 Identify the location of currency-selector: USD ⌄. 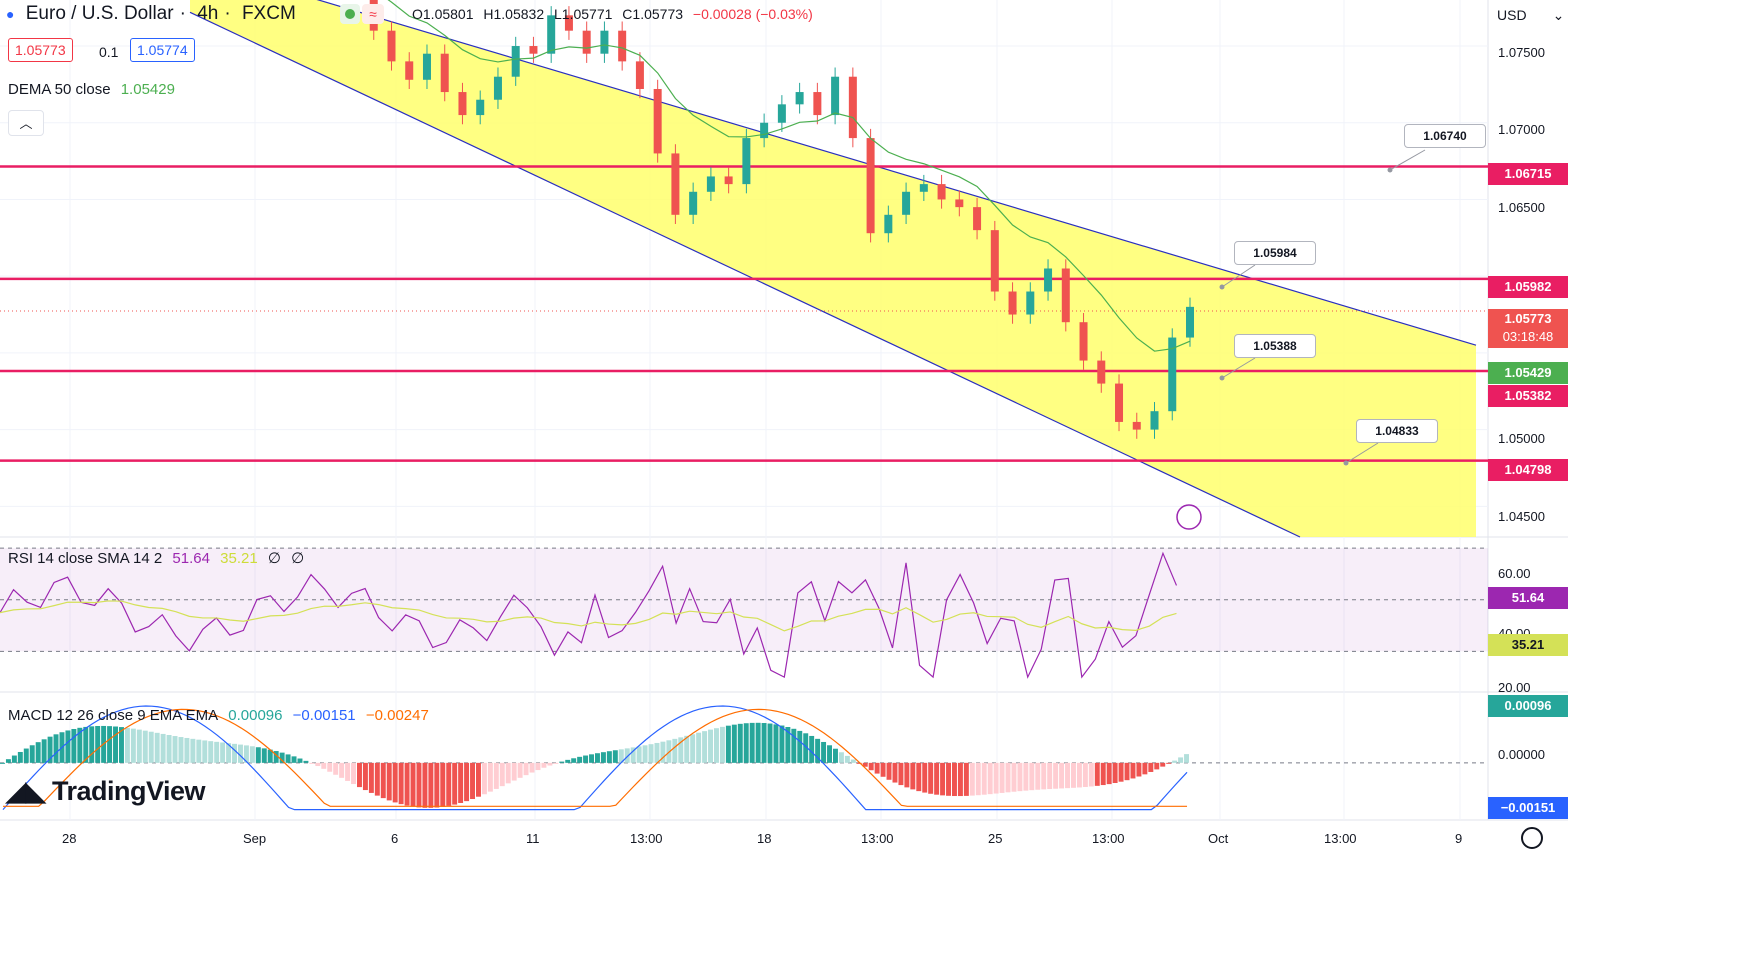
(1530, 15).